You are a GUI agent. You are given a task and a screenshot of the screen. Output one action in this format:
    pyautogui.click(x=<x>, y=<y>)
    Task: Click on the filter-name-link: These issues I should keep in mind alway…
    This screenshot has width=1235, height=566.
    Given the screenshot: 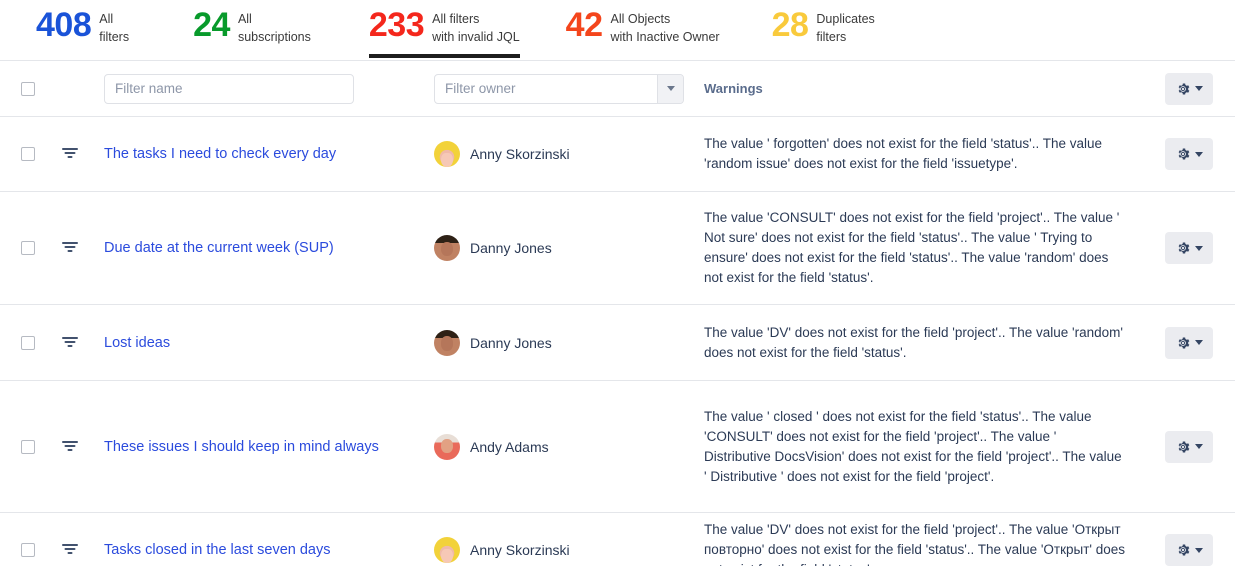 What is the action you would take?
    pyautogui.click(x=241, y=446)
    